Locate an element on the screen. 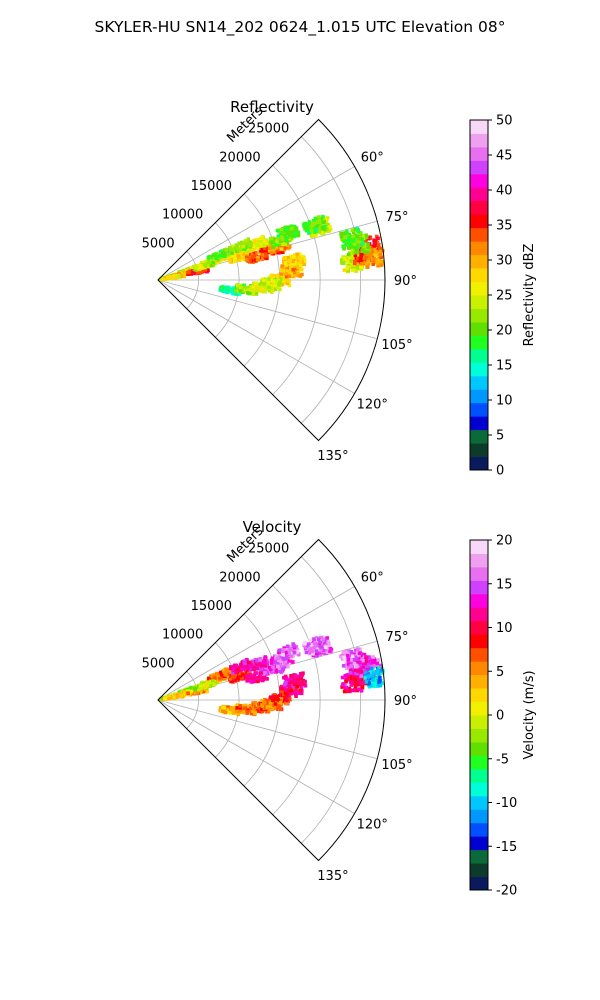 This screenshot has width=600, height=1000. azimuth-tick-label: 135° is located at coordinates (332, 876).